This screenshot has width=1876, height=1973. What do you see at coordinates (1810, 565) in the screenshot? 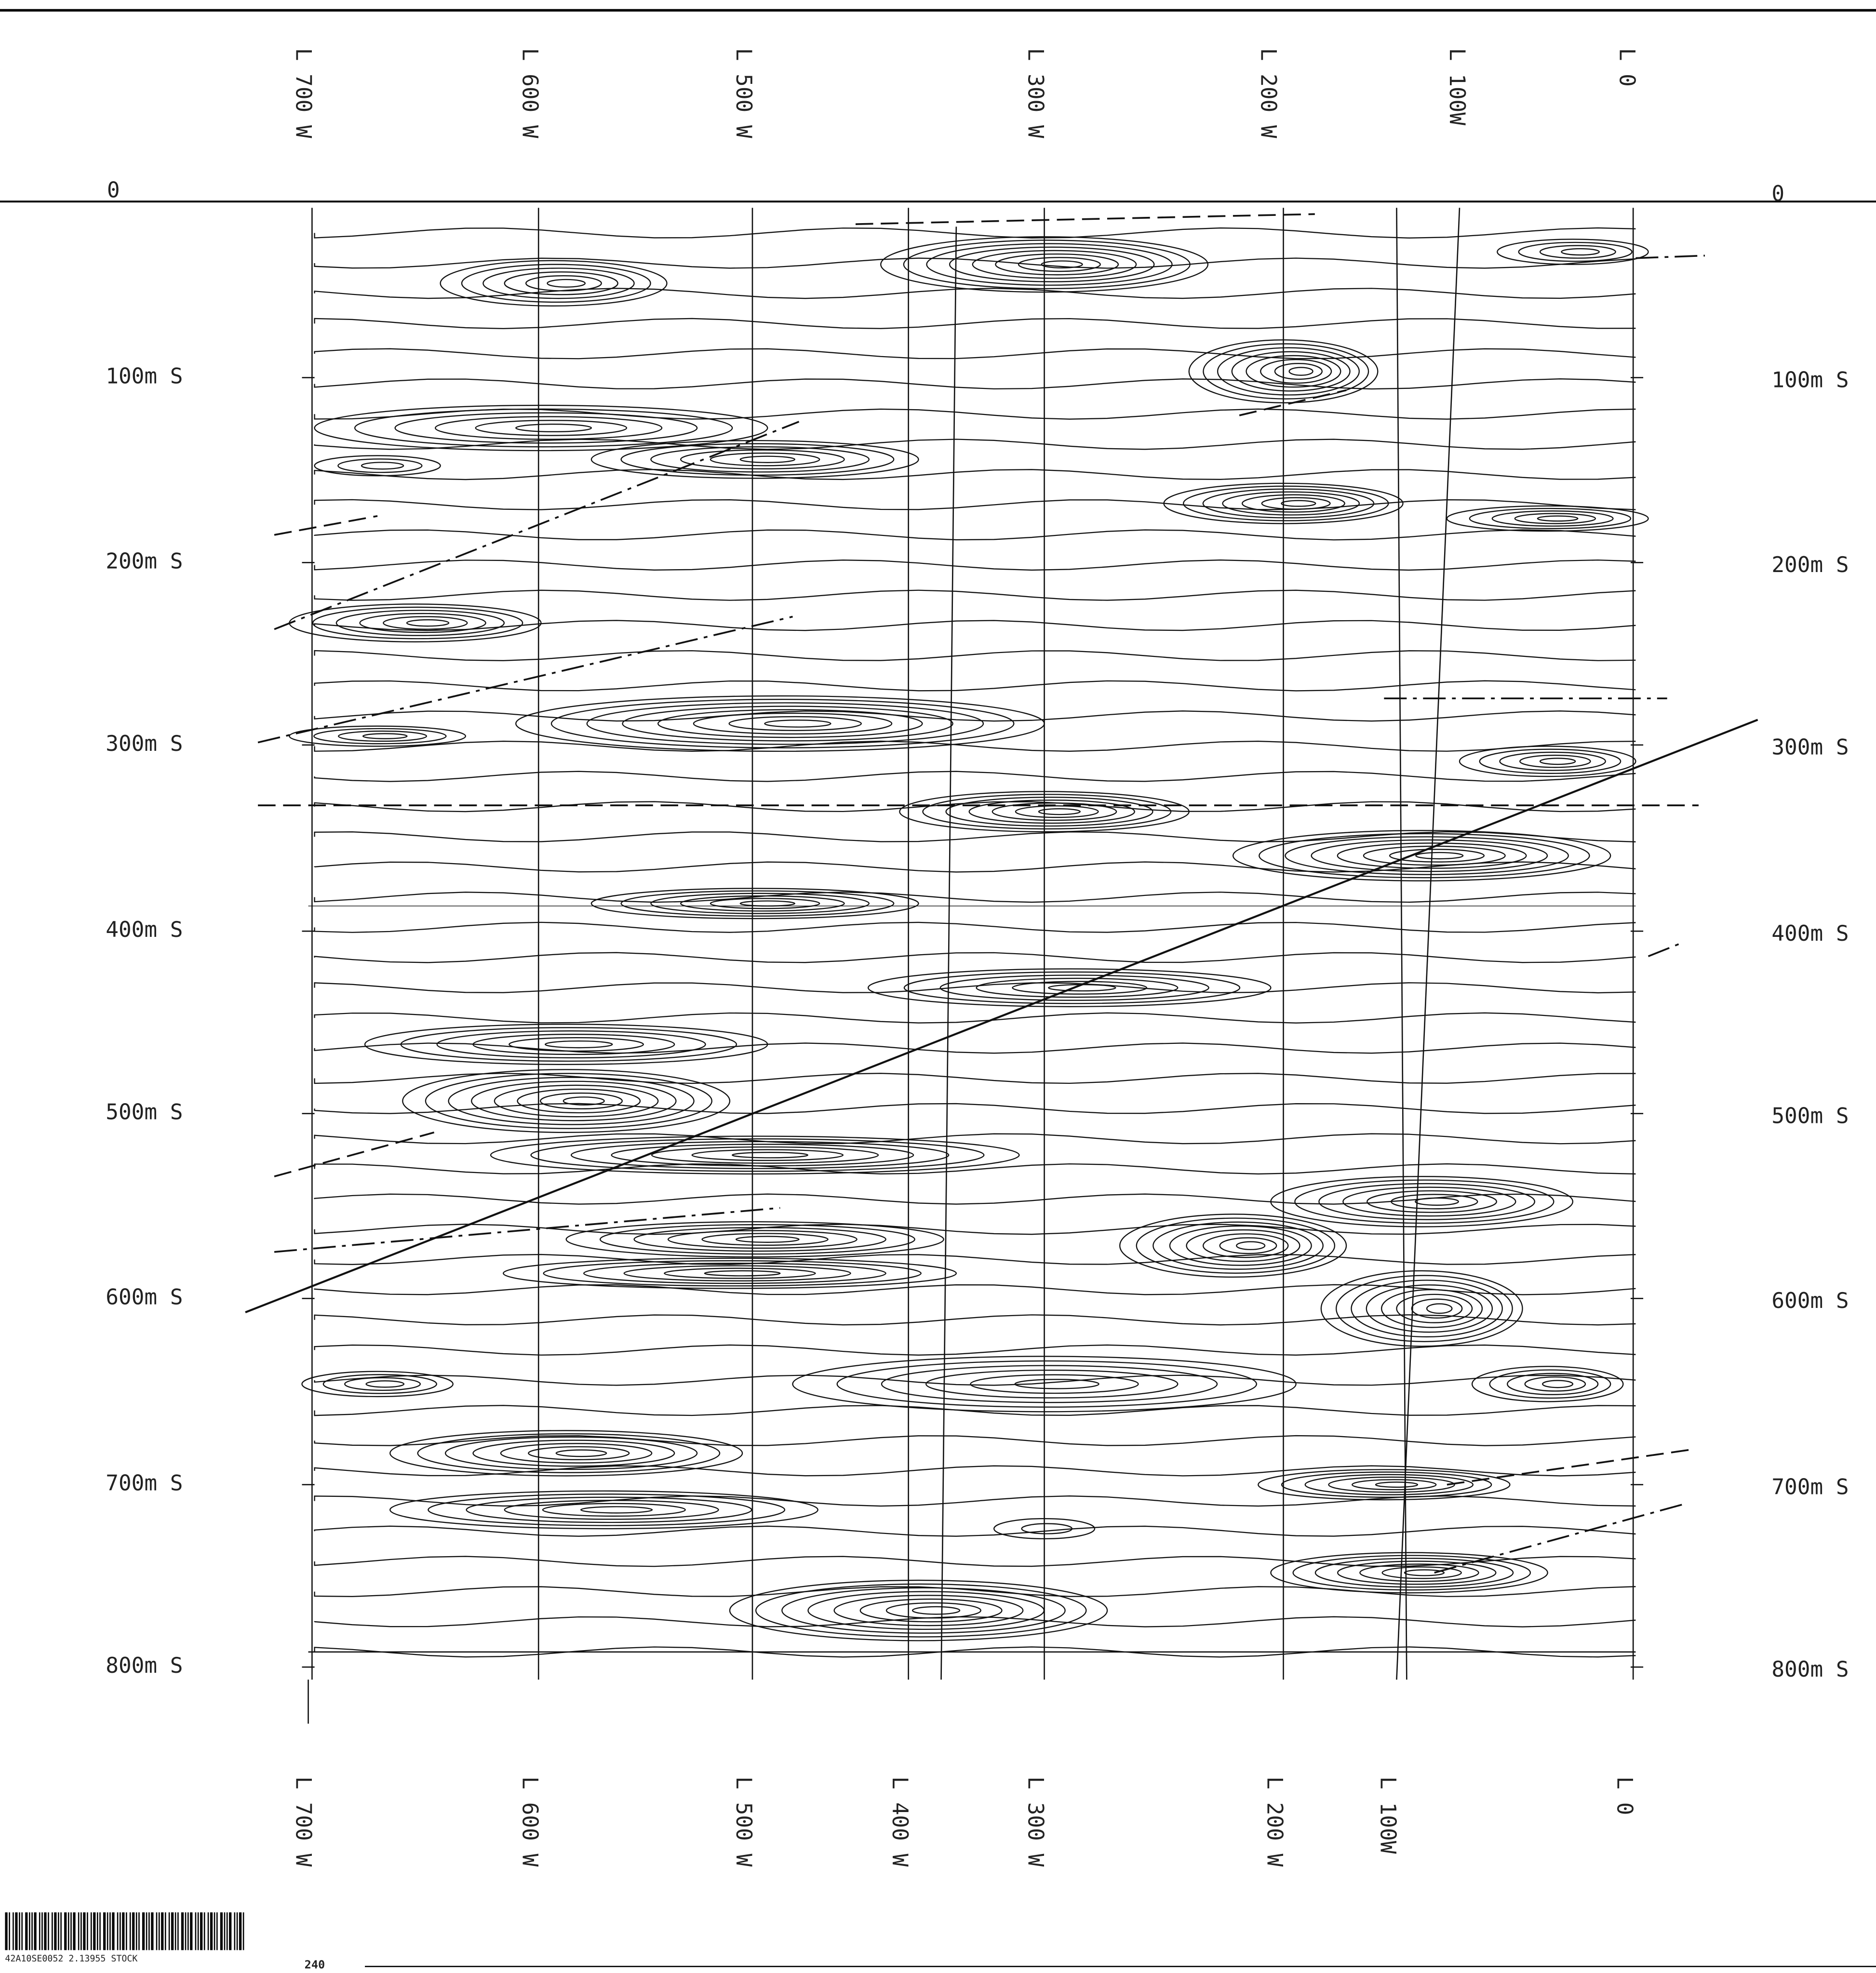
I see `station-label: 200m S` at bounding box center [1810, 565].